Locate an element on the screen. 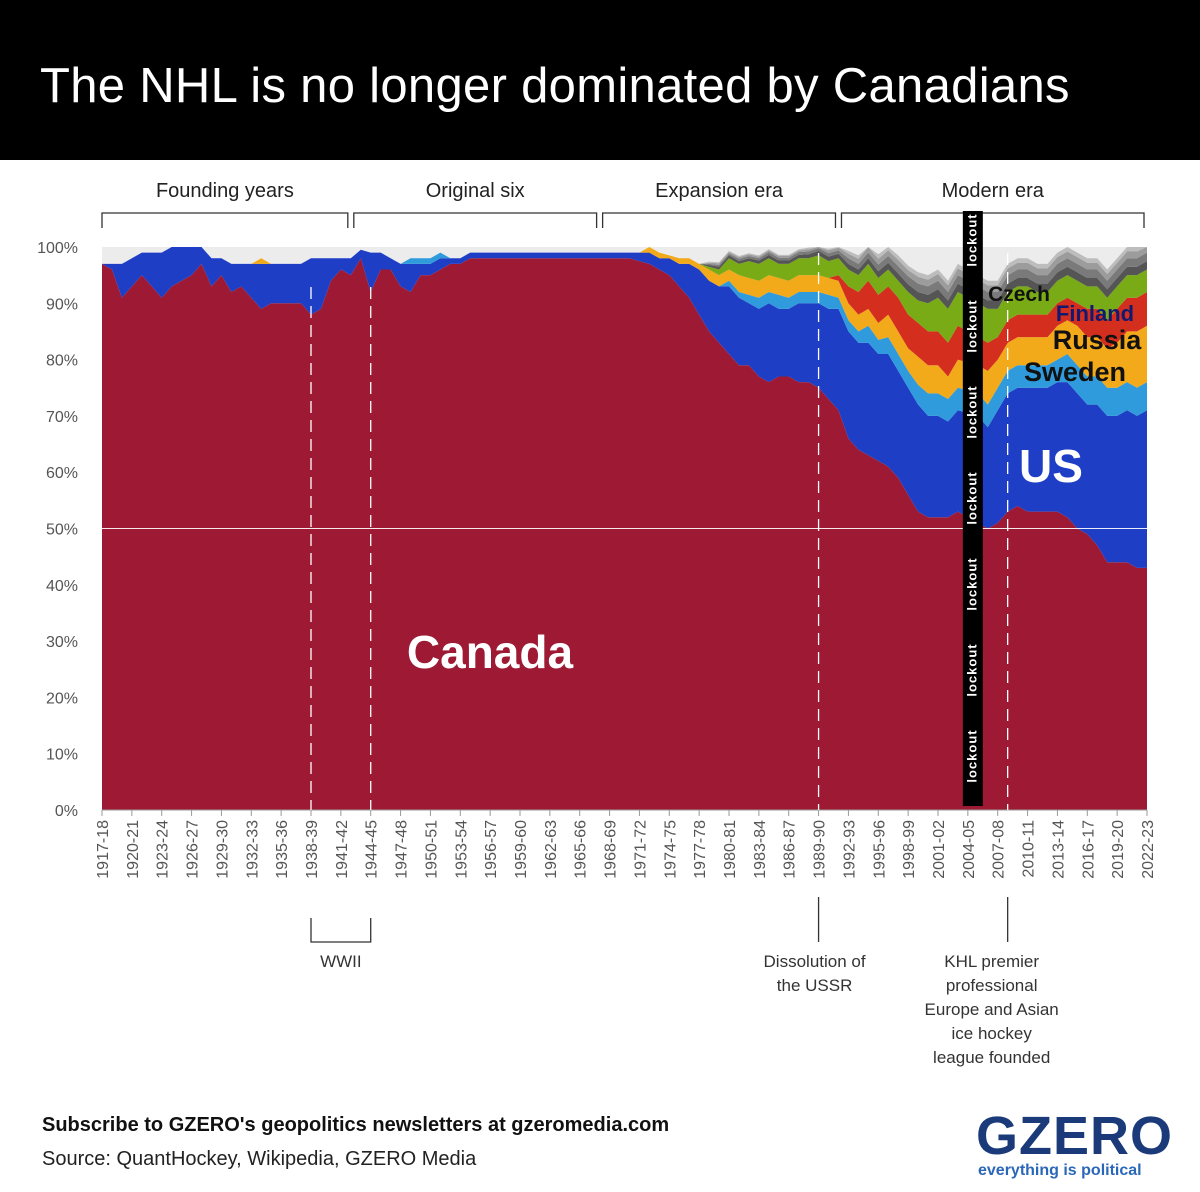 The height and width of the screenshot is (1192, 1200). y-tick-label: 80% is located at coordinates (62, 361).